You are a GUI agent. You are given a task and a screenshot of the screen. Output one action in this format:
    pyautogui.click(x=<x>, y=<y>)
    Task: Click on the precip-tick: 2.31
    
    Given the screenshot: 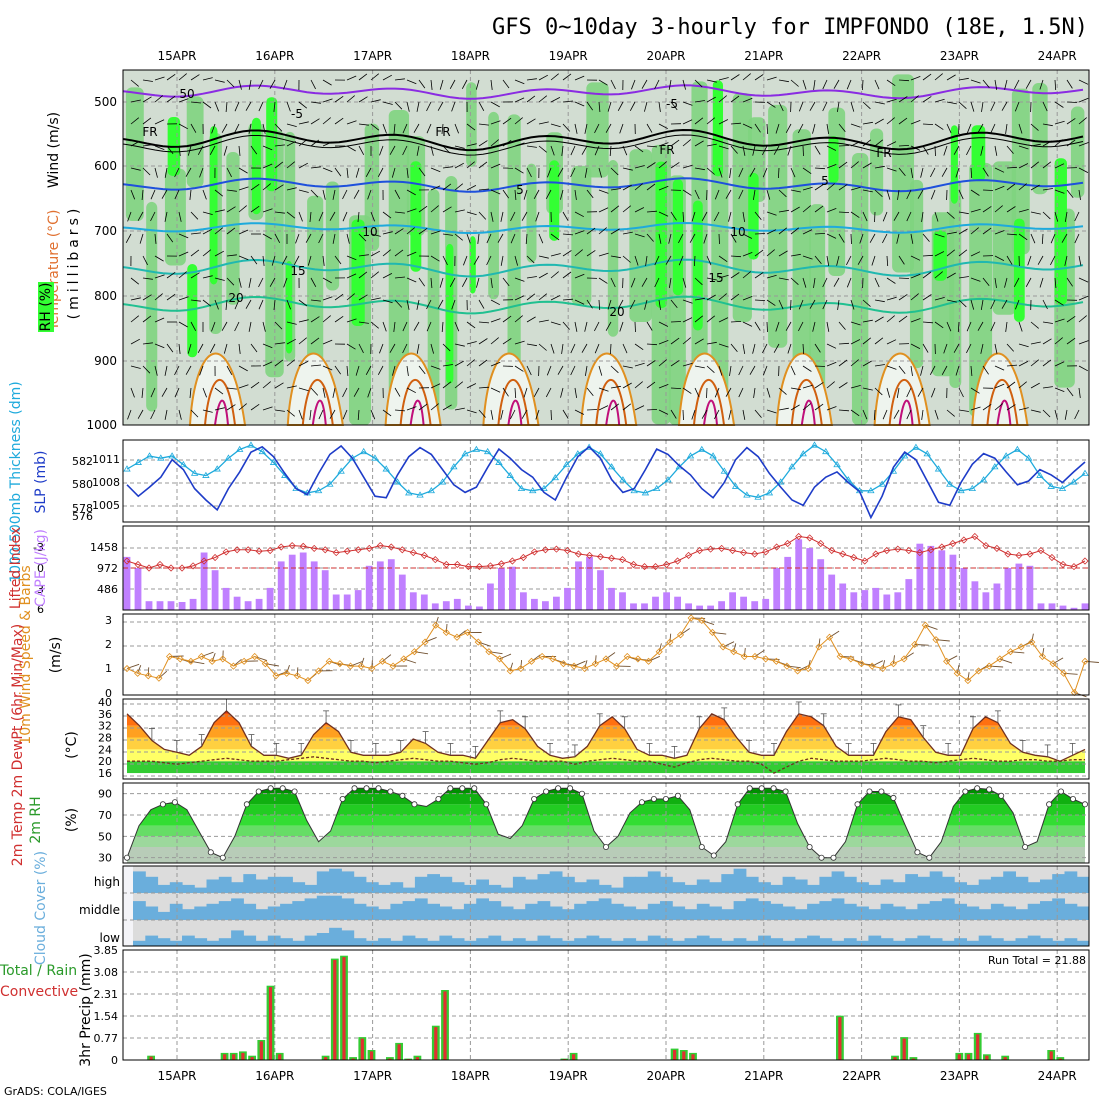 What is the action you would take?
    pyautogui.click(x=106, y=994)
    